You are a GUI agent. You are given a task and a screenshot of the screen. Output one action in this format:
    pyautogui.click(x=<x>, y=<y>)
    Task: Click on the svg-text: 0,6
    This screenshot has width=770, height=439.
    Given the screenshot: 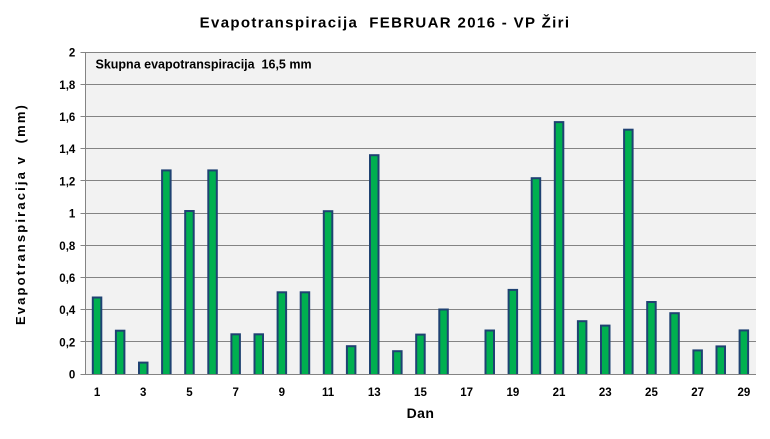 What is the action you would take?
    pyautogui.click(x=67, y=279)
    